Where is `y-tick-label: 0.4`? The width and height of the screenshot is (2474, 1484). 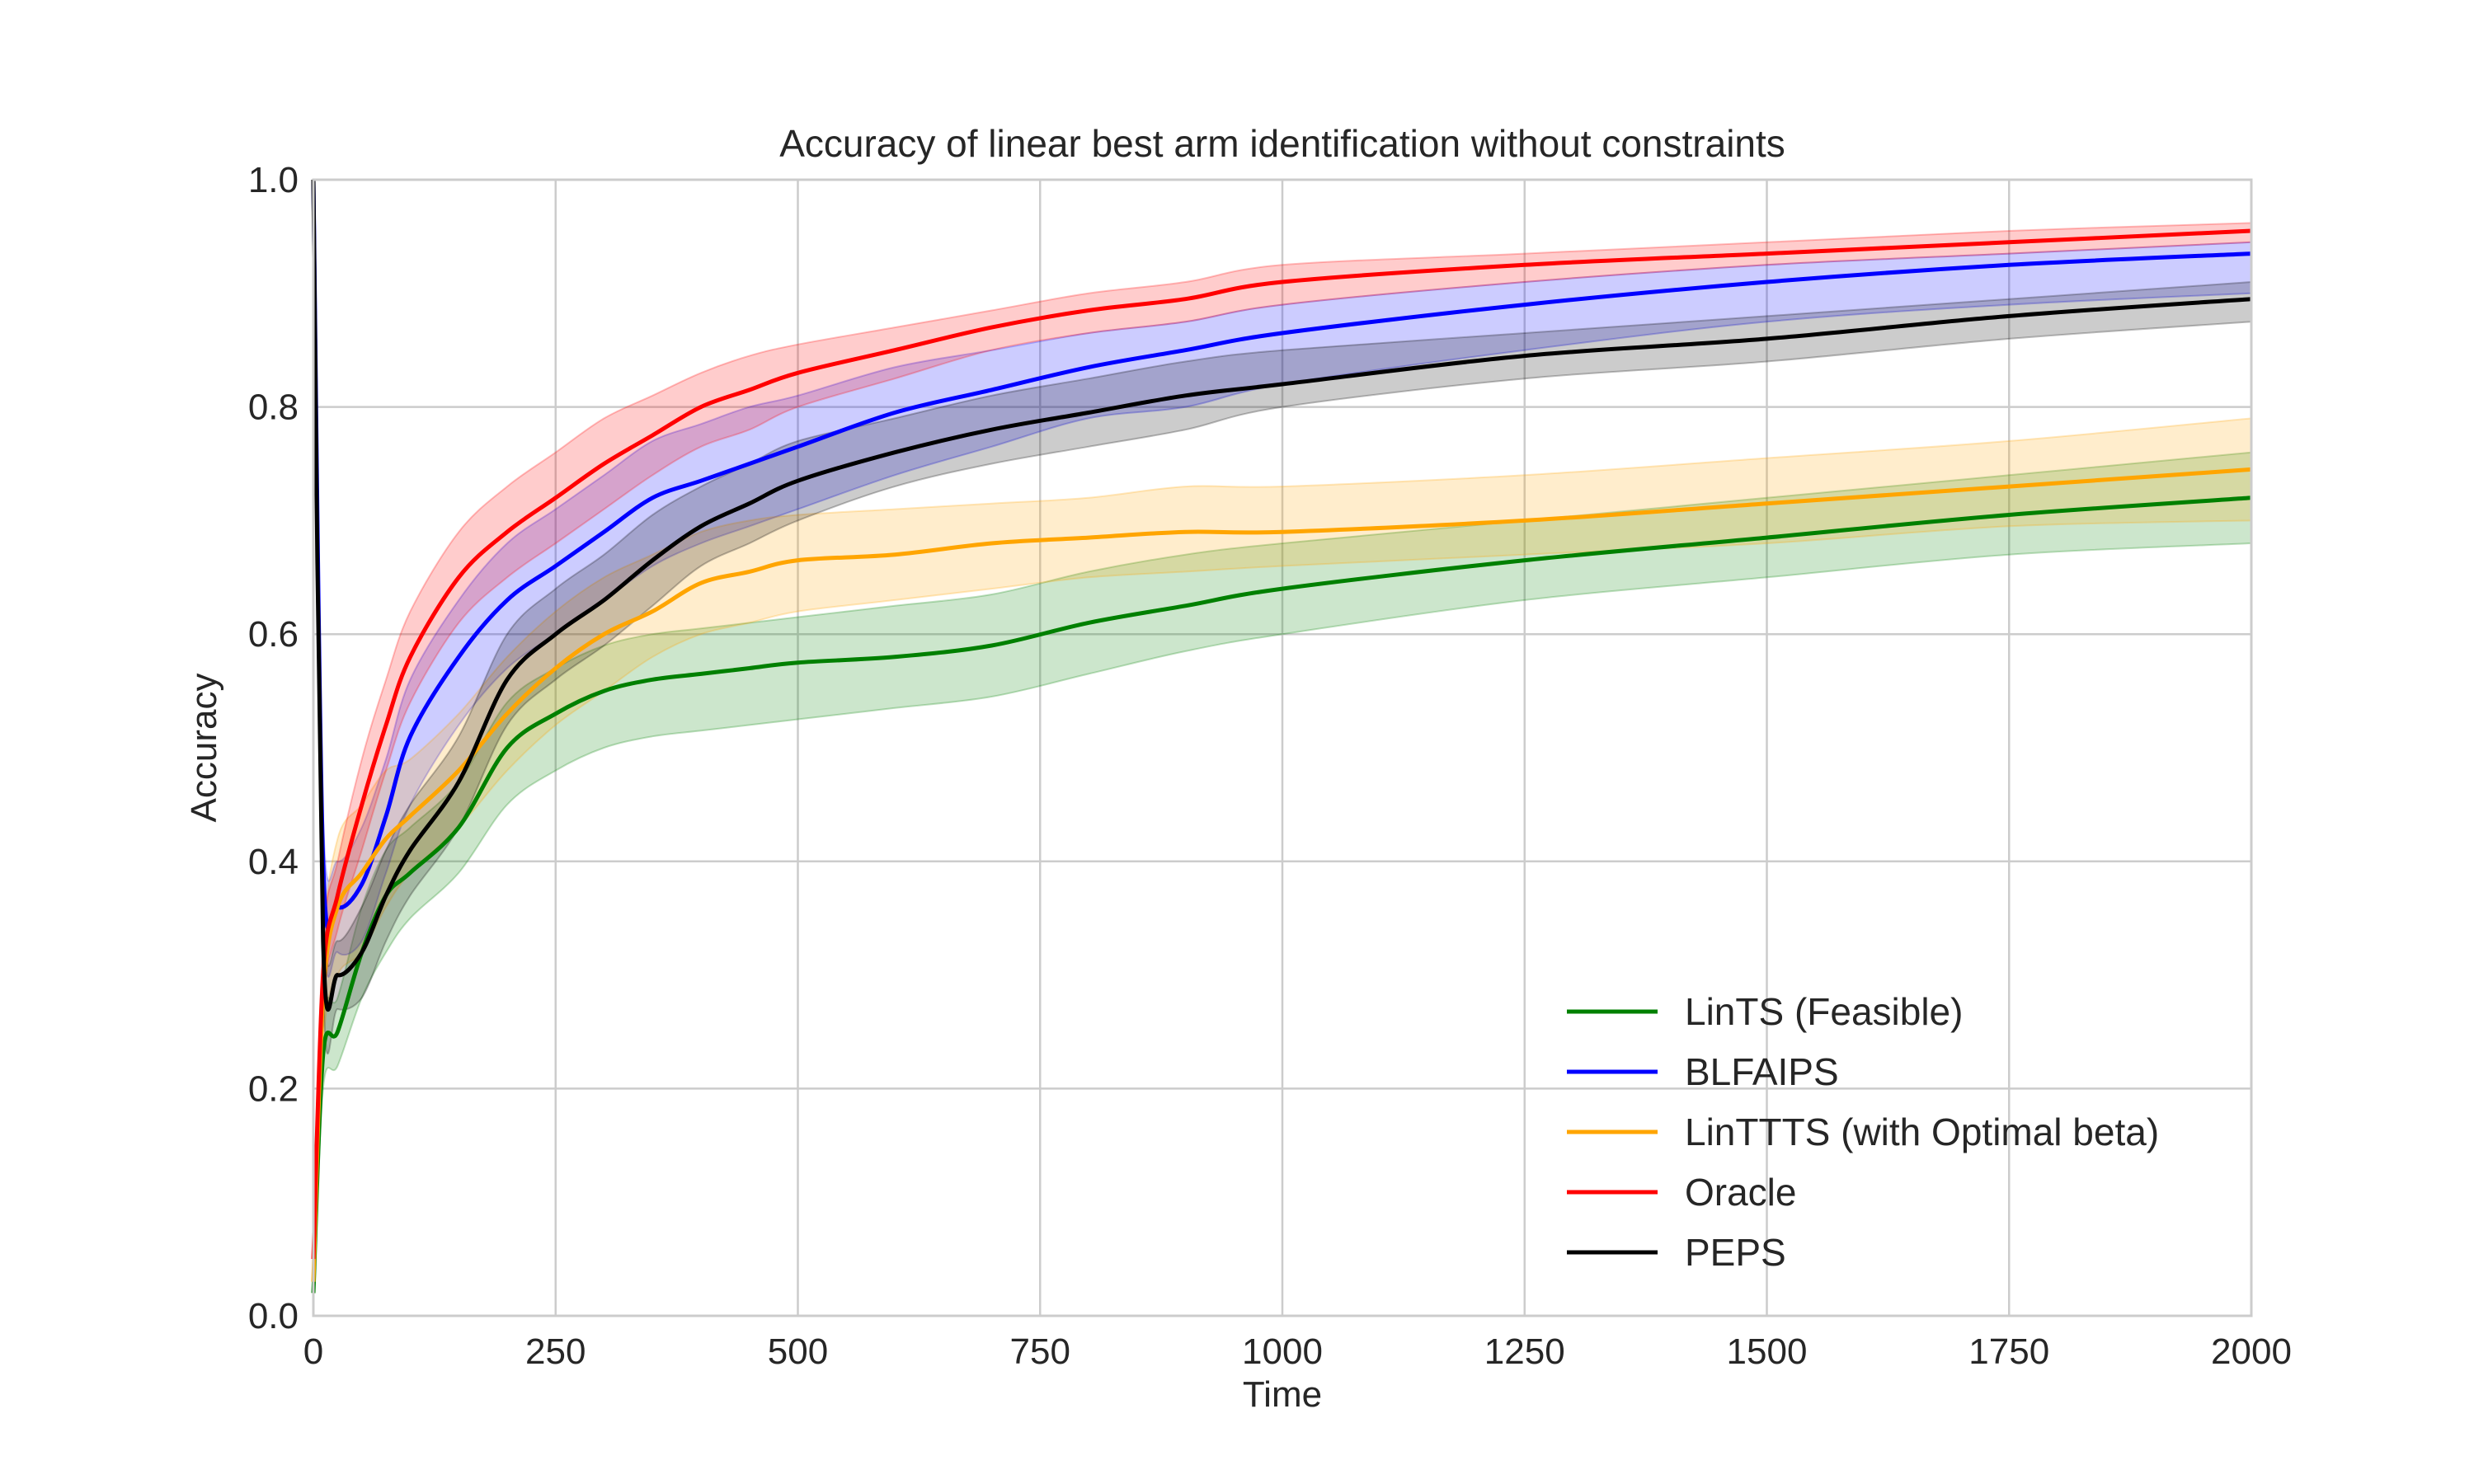
y-tick-label: 0.4 is located at coordinates (273, 862).